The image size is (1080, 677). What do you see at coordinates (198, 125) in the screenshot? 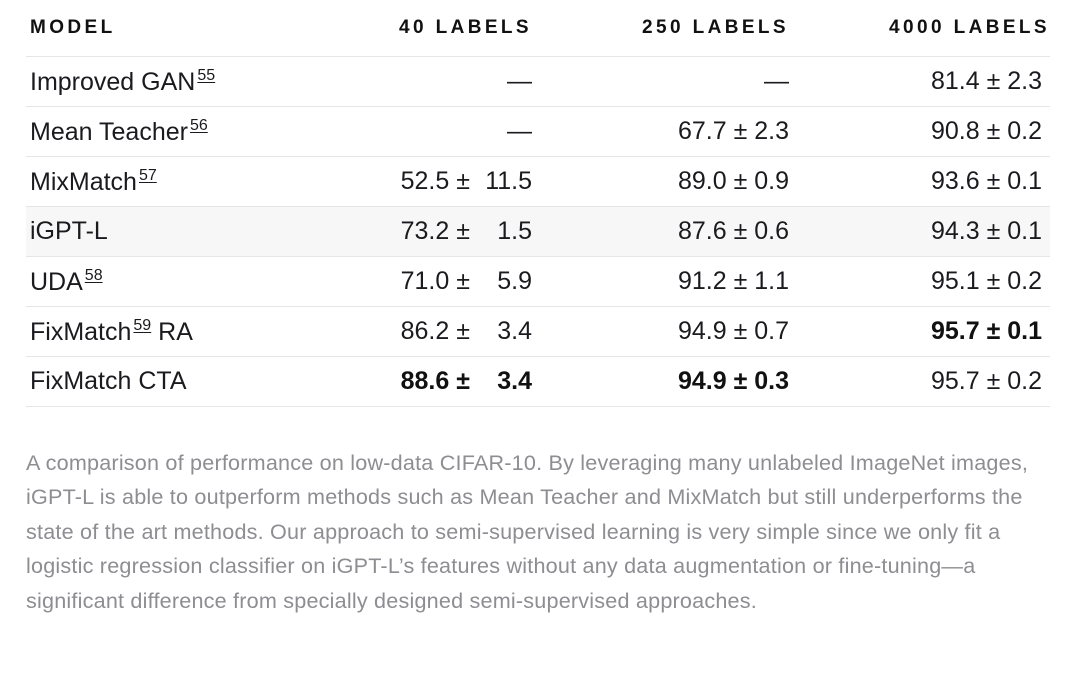
I see `citation-link: 56` at bounding box center [198, 125].